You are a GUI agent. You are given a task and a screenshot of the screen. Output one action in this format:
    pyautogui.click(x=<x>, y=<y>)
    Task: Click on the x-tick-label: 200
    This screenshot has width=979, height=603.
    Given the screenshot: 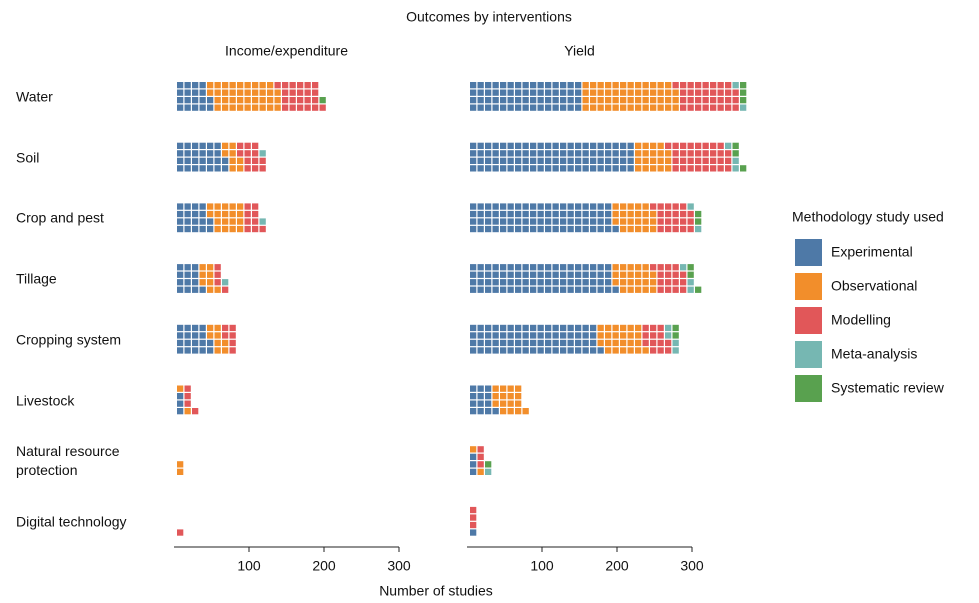 What is the action you would take?
    pyautogui.click(x=324, y=566)
    